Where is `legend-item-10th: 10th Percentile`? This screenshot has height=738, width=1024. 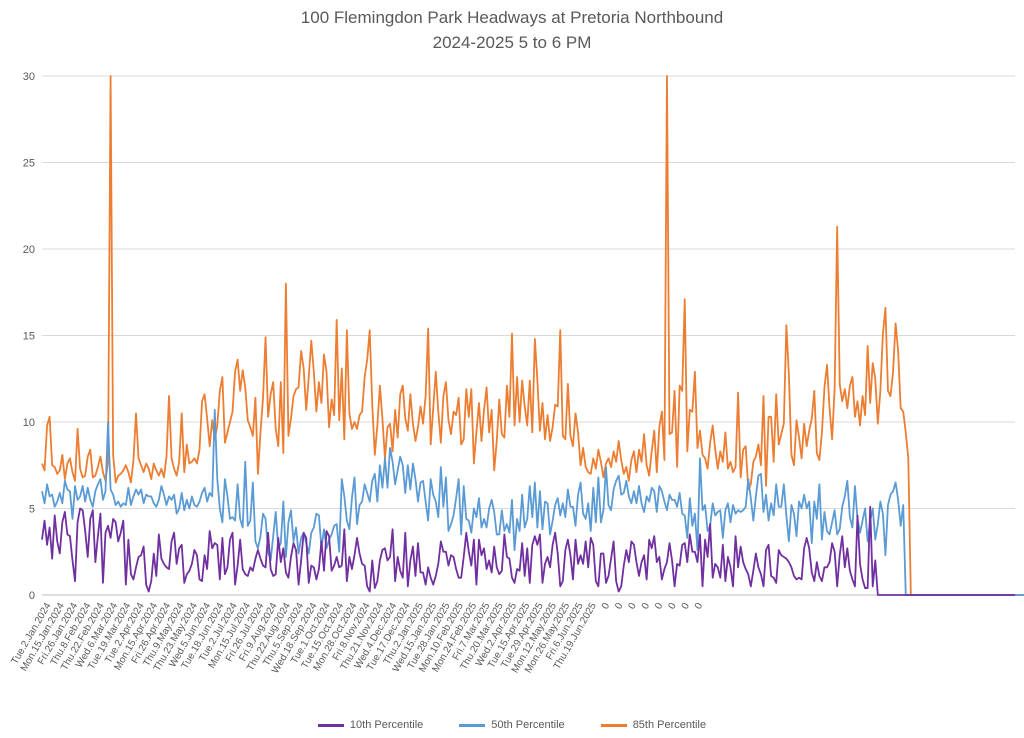 legend-item-10th: 10th Percentile is located at coordinates (370, 725).